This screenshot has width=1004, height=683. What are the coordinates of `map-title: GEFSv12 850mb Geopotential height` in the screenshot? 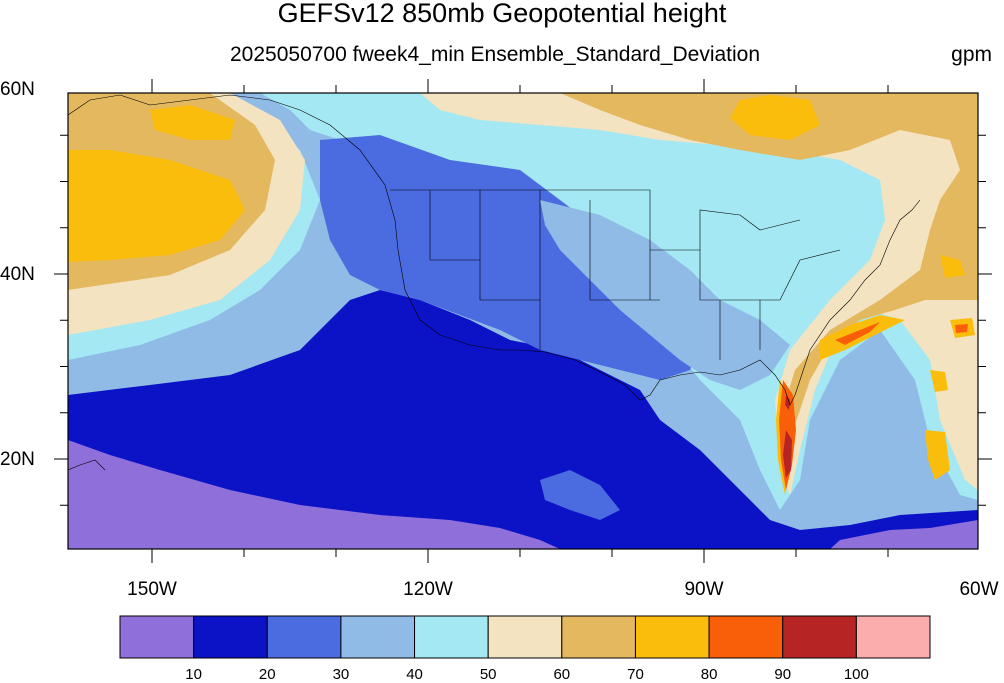 It's located at (502, 14).